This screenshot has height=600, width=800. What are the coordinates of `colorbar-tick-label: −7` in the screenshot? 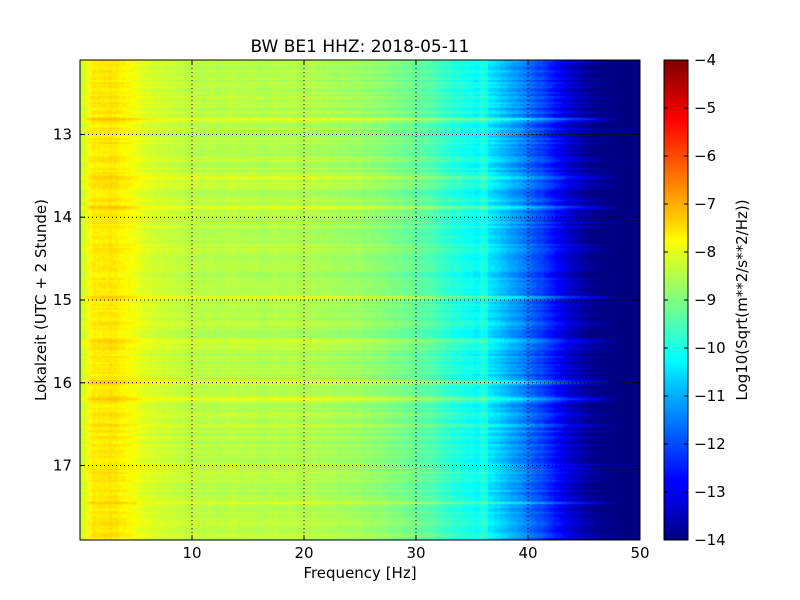 It's located at (705, 204).